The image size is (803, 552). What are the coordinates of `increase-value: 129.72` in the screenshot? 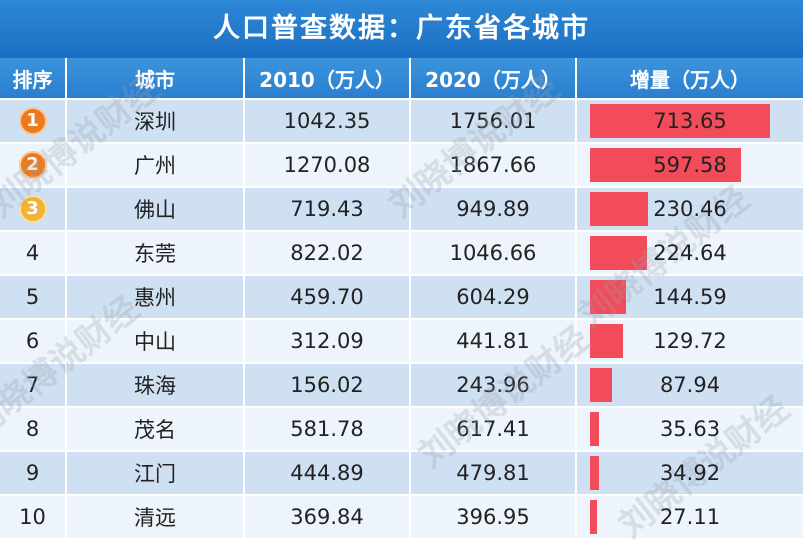 It's located at (690, 341).